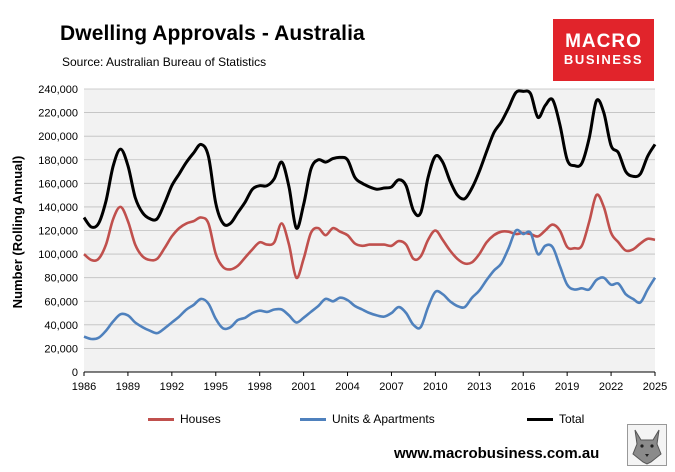 Image resolution: width=675 pixels, height=472 pixels. Describe the element at coordinates (479, 387) in the screenshot. I see `x-tick-label: 2013` at that location.